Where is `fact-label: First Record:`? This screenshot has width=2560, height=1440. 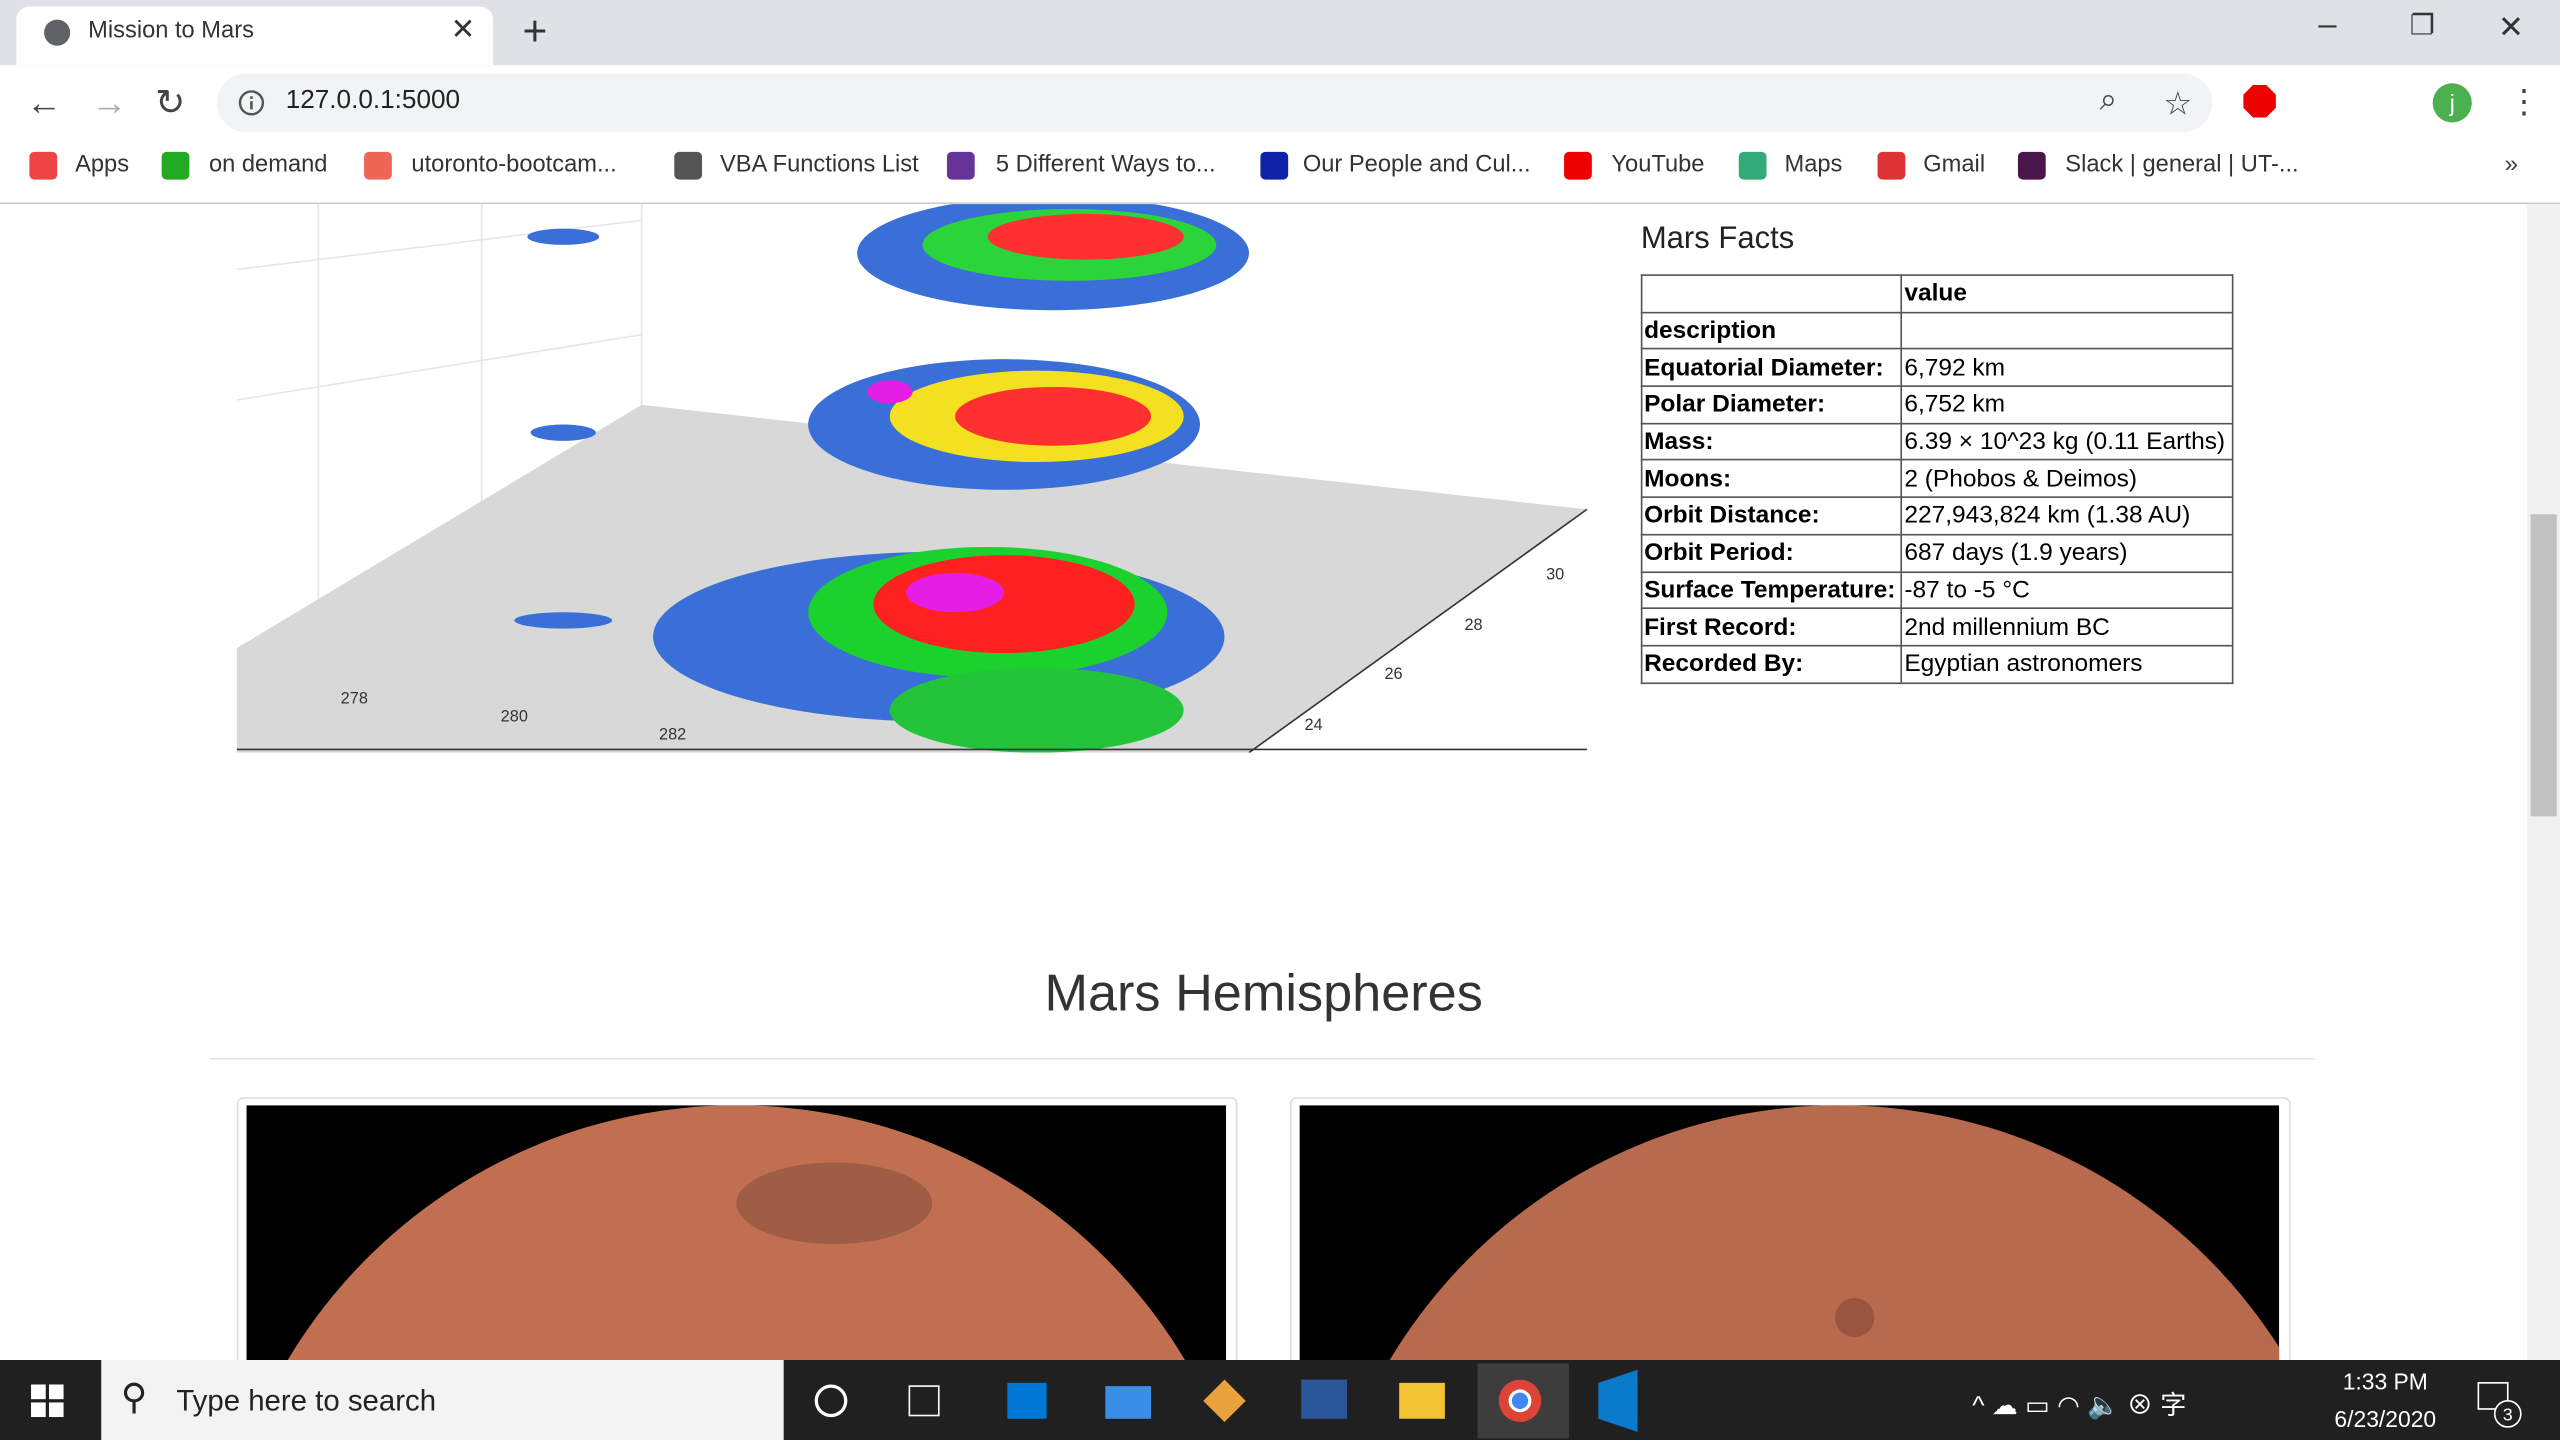 fact-label: First Record: is located at coordinates (1771, 627).